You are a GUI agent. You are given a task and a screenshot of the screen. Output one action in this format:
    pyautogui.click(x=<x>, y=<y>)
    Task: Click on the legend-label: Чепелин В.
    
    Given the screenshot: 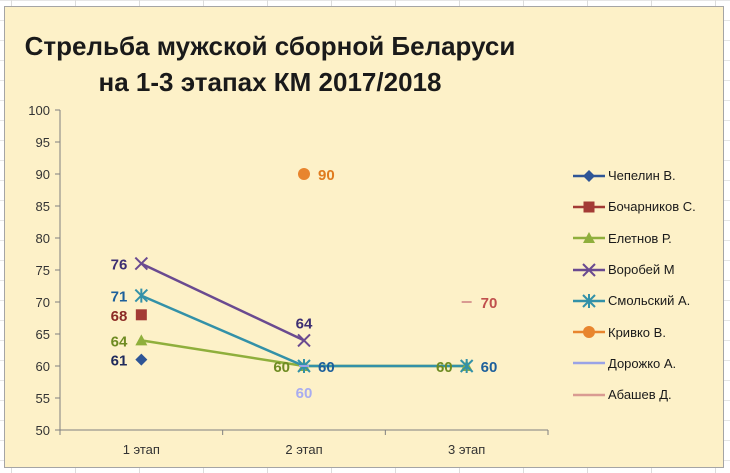 What is the action you would take?
    pyautogui.click(x=642, y=176)
    